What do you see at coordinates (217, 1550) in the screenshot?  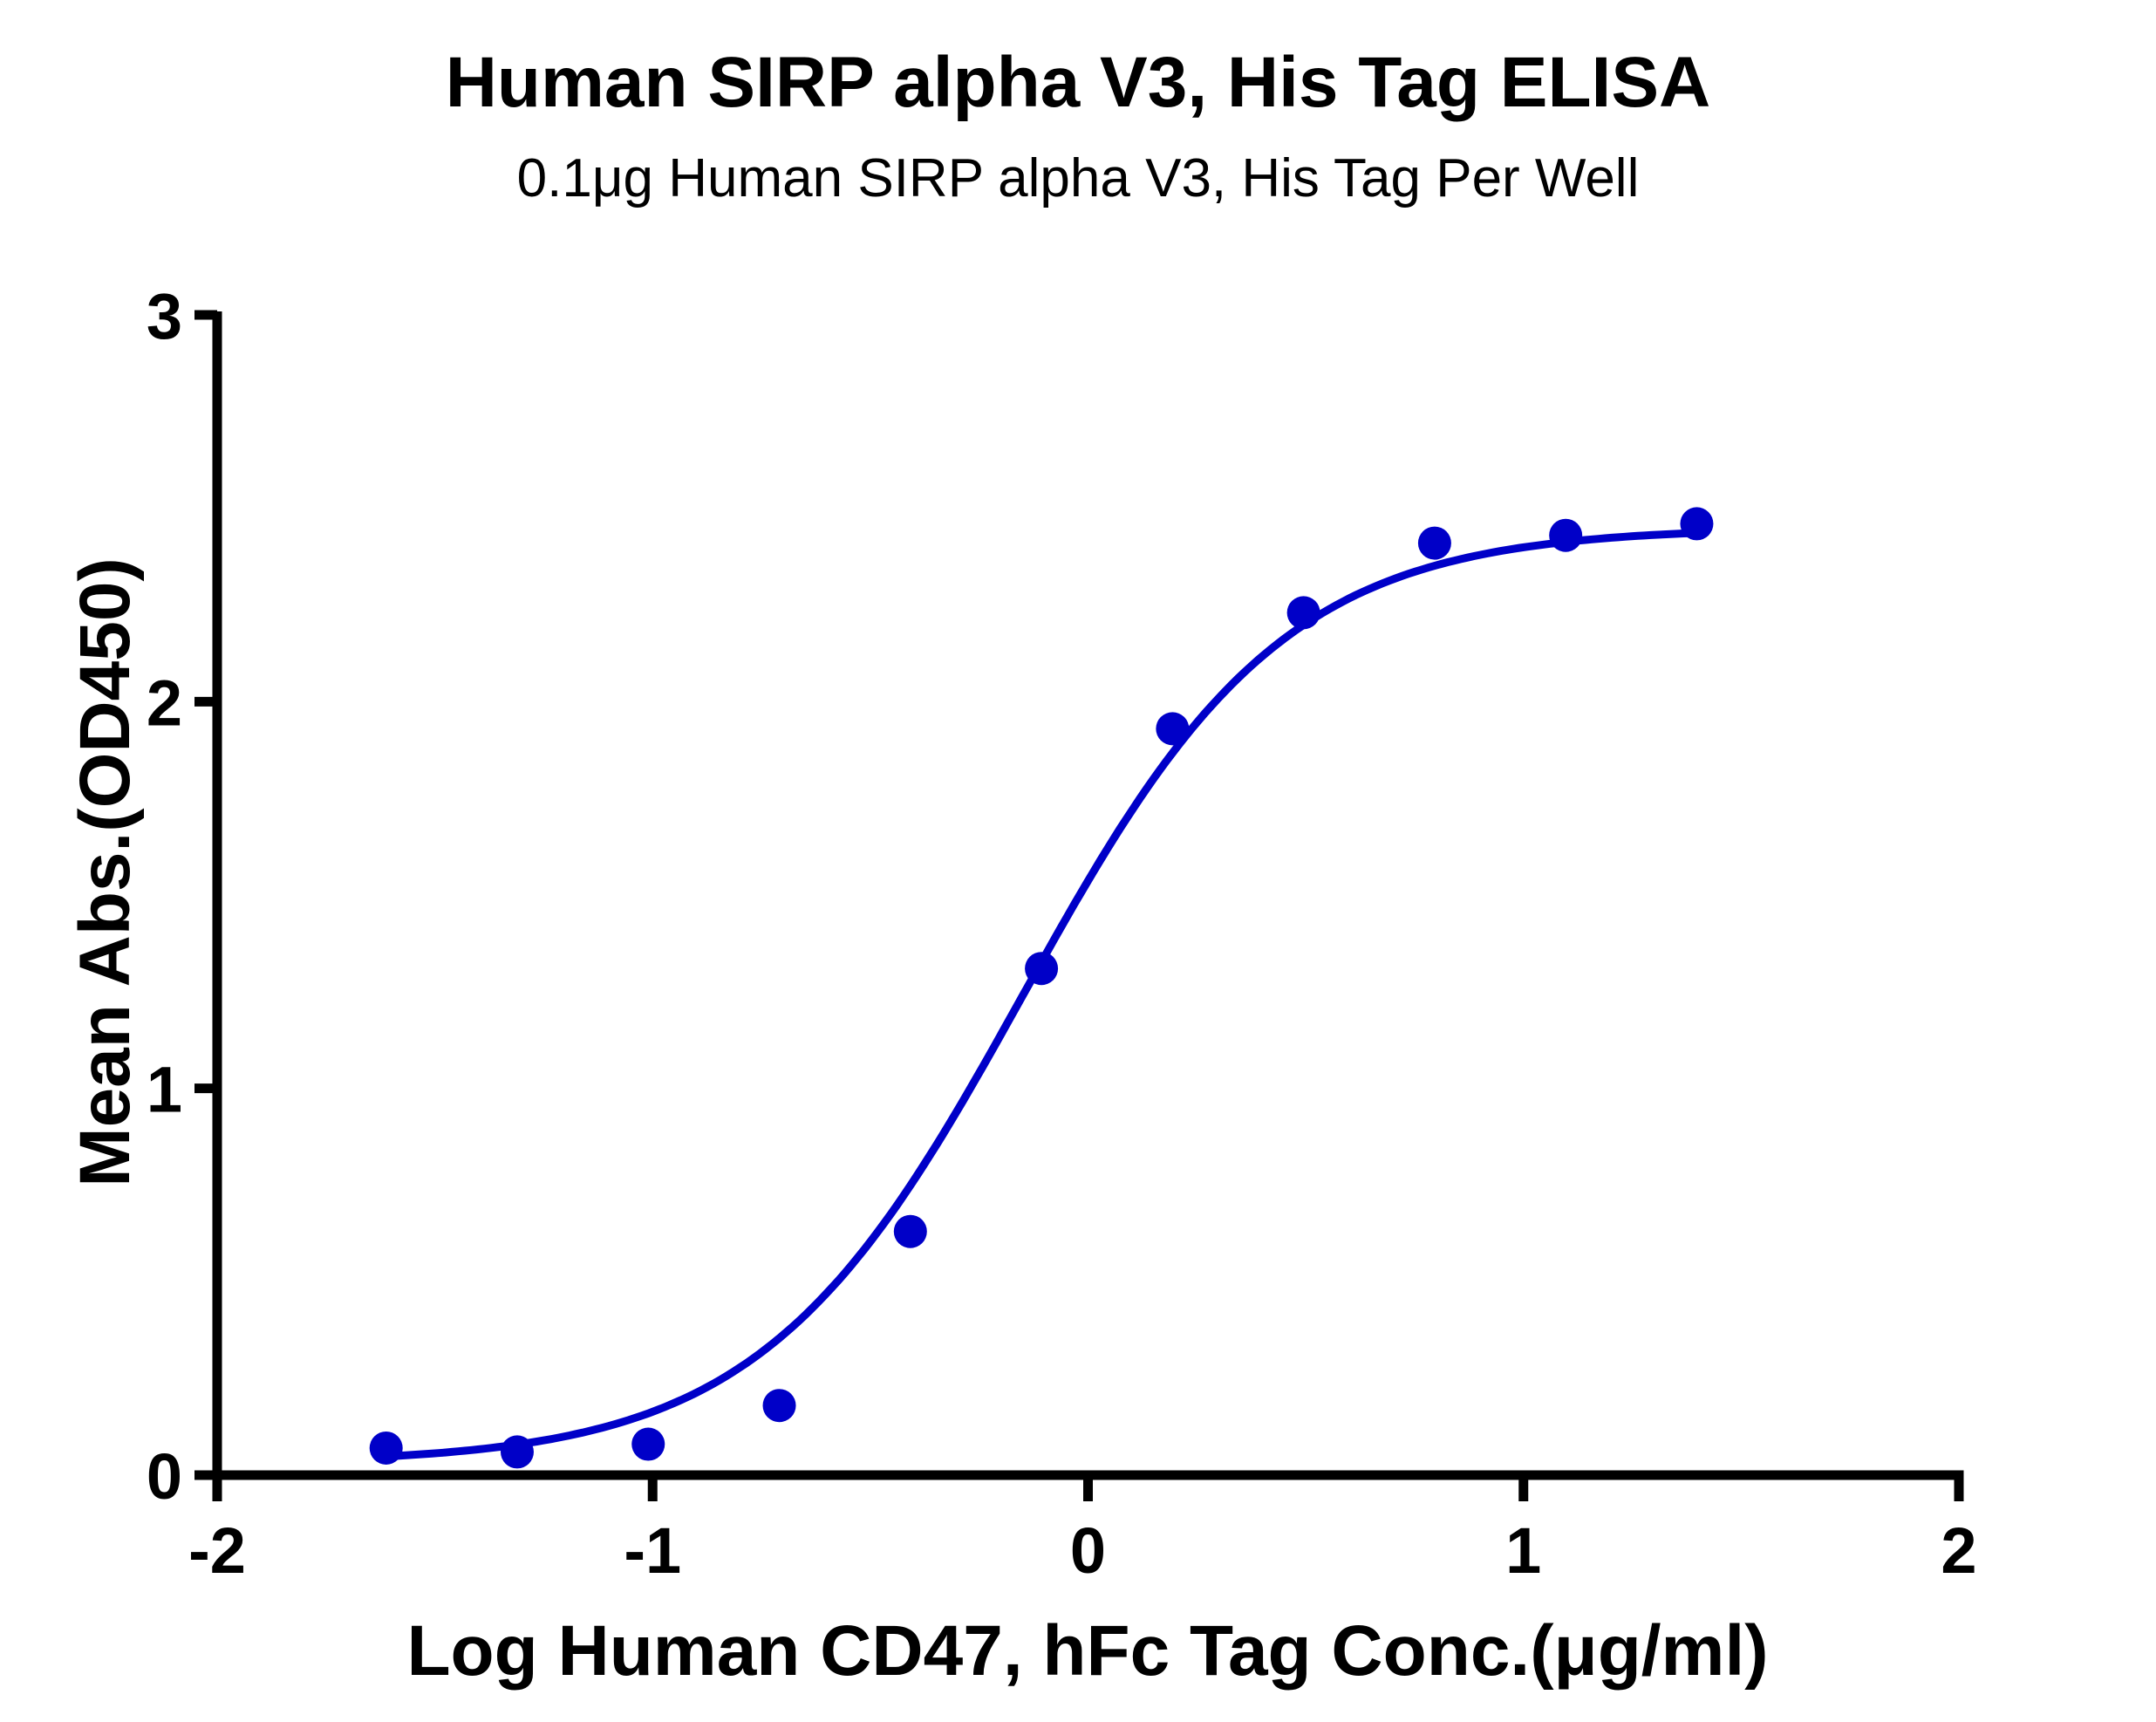 I see `x-tick-label: -2` at bounding box center [217, 1550].